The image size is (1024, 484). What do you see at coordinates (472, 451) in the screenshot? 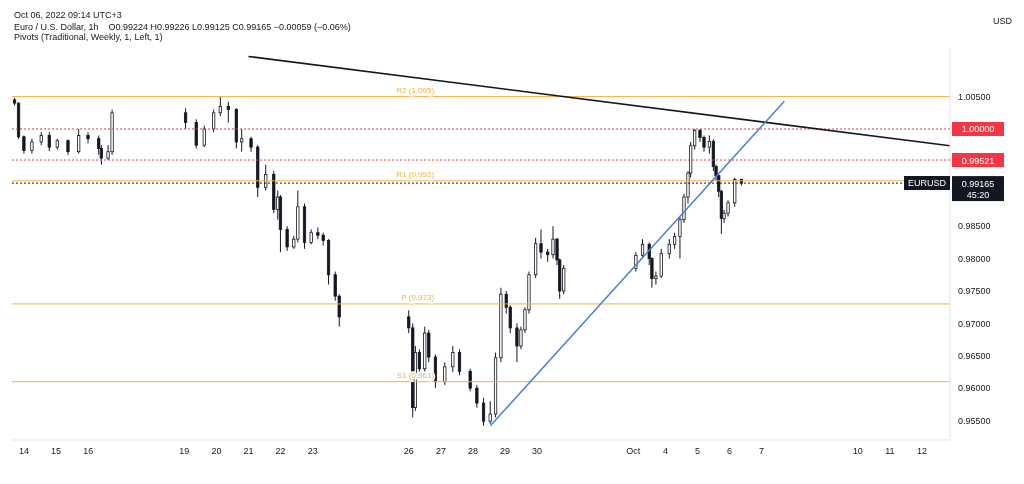
I see `x-tick-label: 28` at bounding box center [472, 451].